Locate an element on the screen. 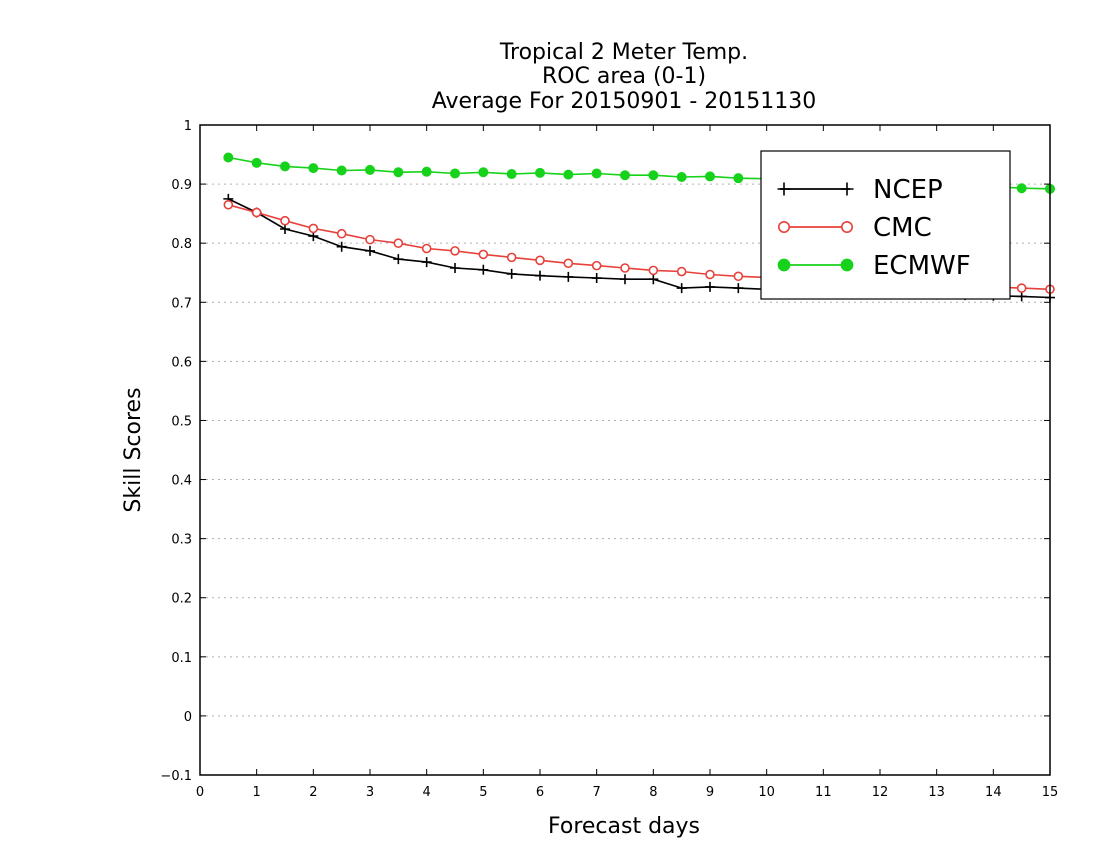  chart-title-line-2: ROC area (0-1) is located at coordinates (624, 76).